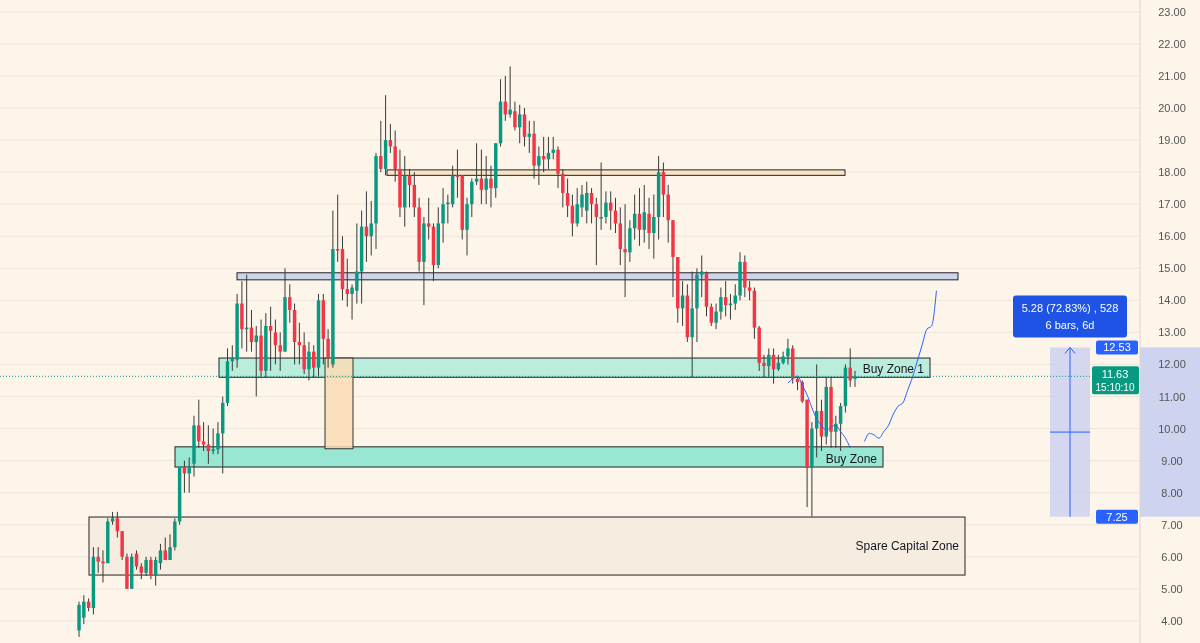 The width and height of the screenshot is (1200, 643). I want to click on band-label: Buy Zone, so click(851, 459).